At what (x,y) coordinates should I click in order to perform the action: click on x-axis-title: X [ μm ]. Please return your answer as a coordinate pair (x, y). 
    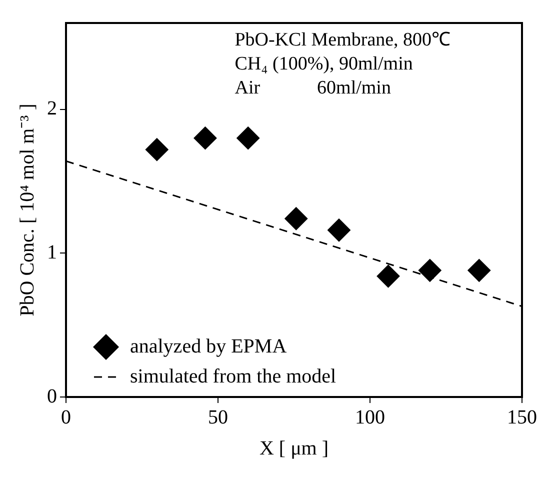
    Looking at the image, I should click on (294, 448).